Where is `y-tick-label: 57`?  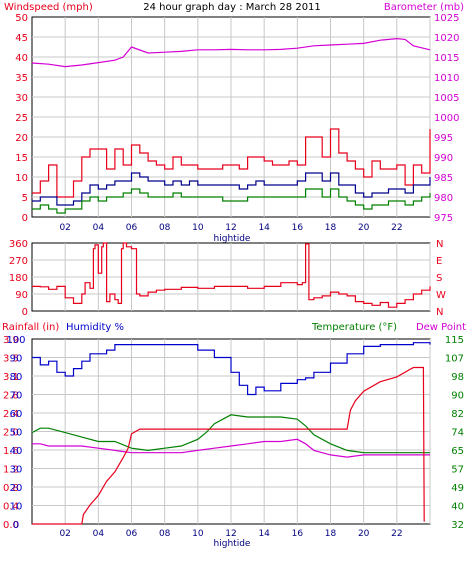 y-tick-label: 57 is located at coordinates (457, 470).